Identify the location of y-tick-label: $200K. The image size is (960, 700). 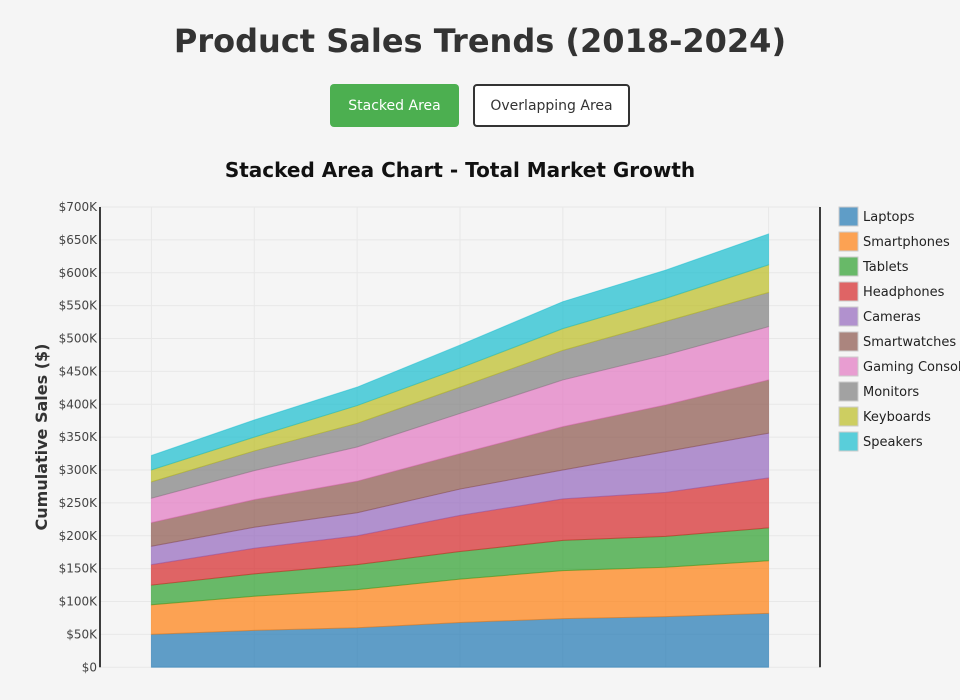
(79, 536).